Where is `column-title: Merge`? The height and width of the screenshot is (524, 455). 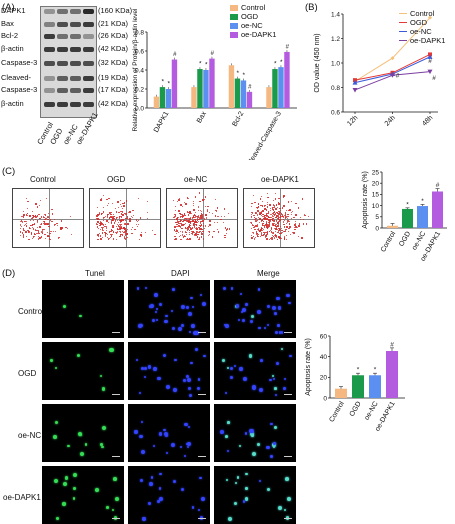
column-title: Merge is located at coordinates (268, 273).